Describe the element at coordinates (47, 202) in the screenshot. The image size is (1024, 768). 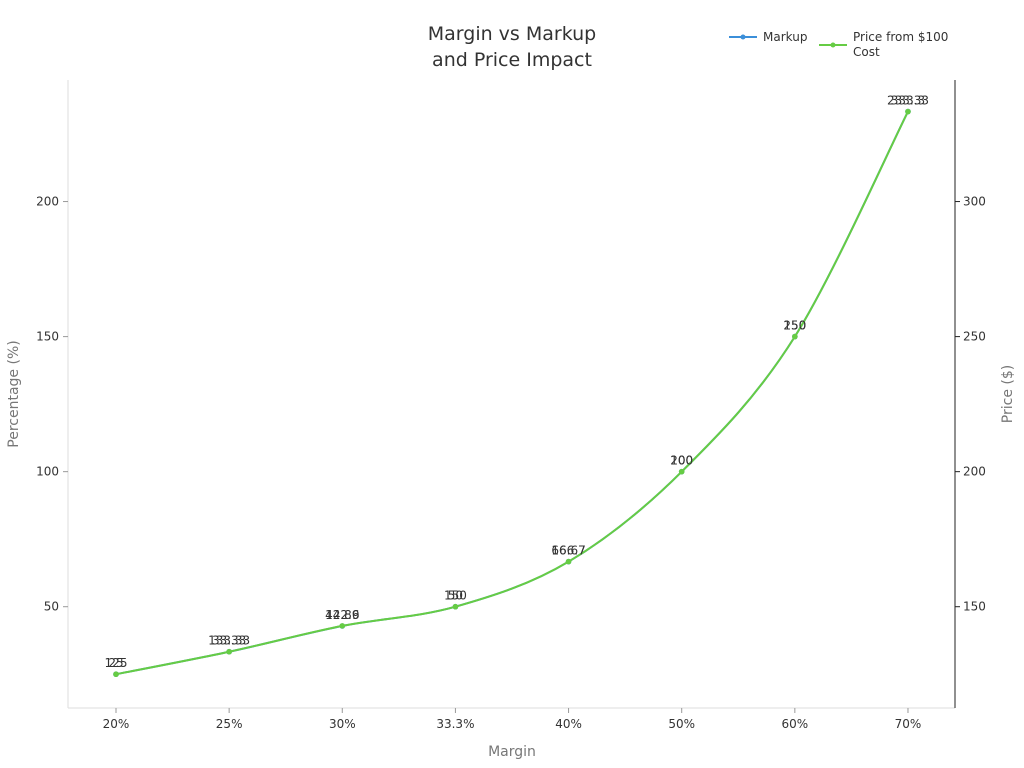
I see `y-tick-label: 200` at that location.